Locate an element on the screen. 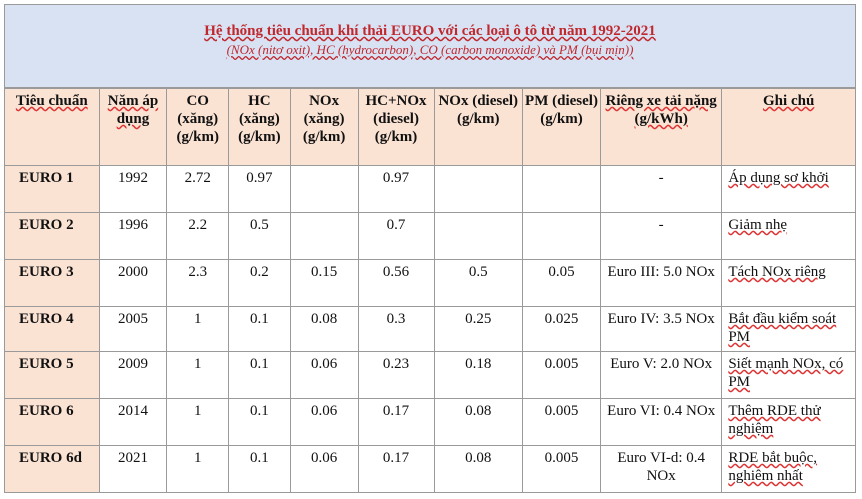 The width and height of the screenshot is (862, 499). cell-year: 1992 is located at coordinates (133, 189).